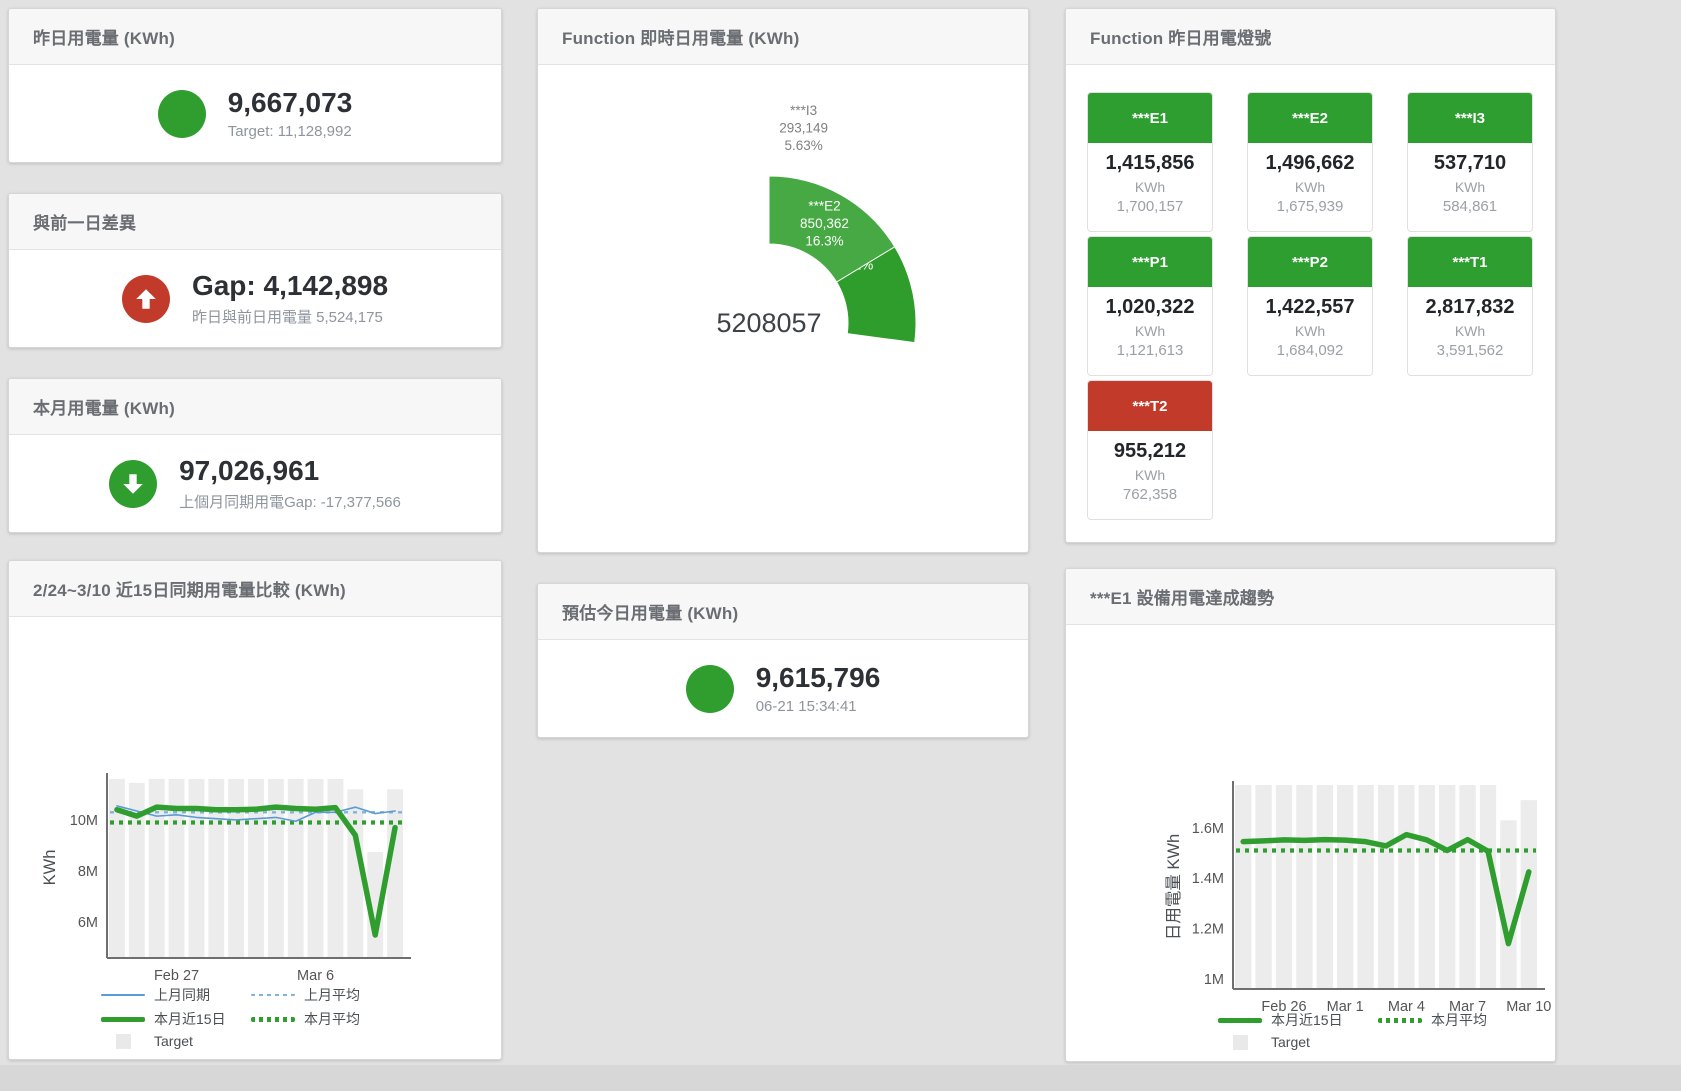  Describe the element at coordinates (1310, 597) in the screenshot. I see `panel-title: ***E1 設備用電達成趨勢` at that location.